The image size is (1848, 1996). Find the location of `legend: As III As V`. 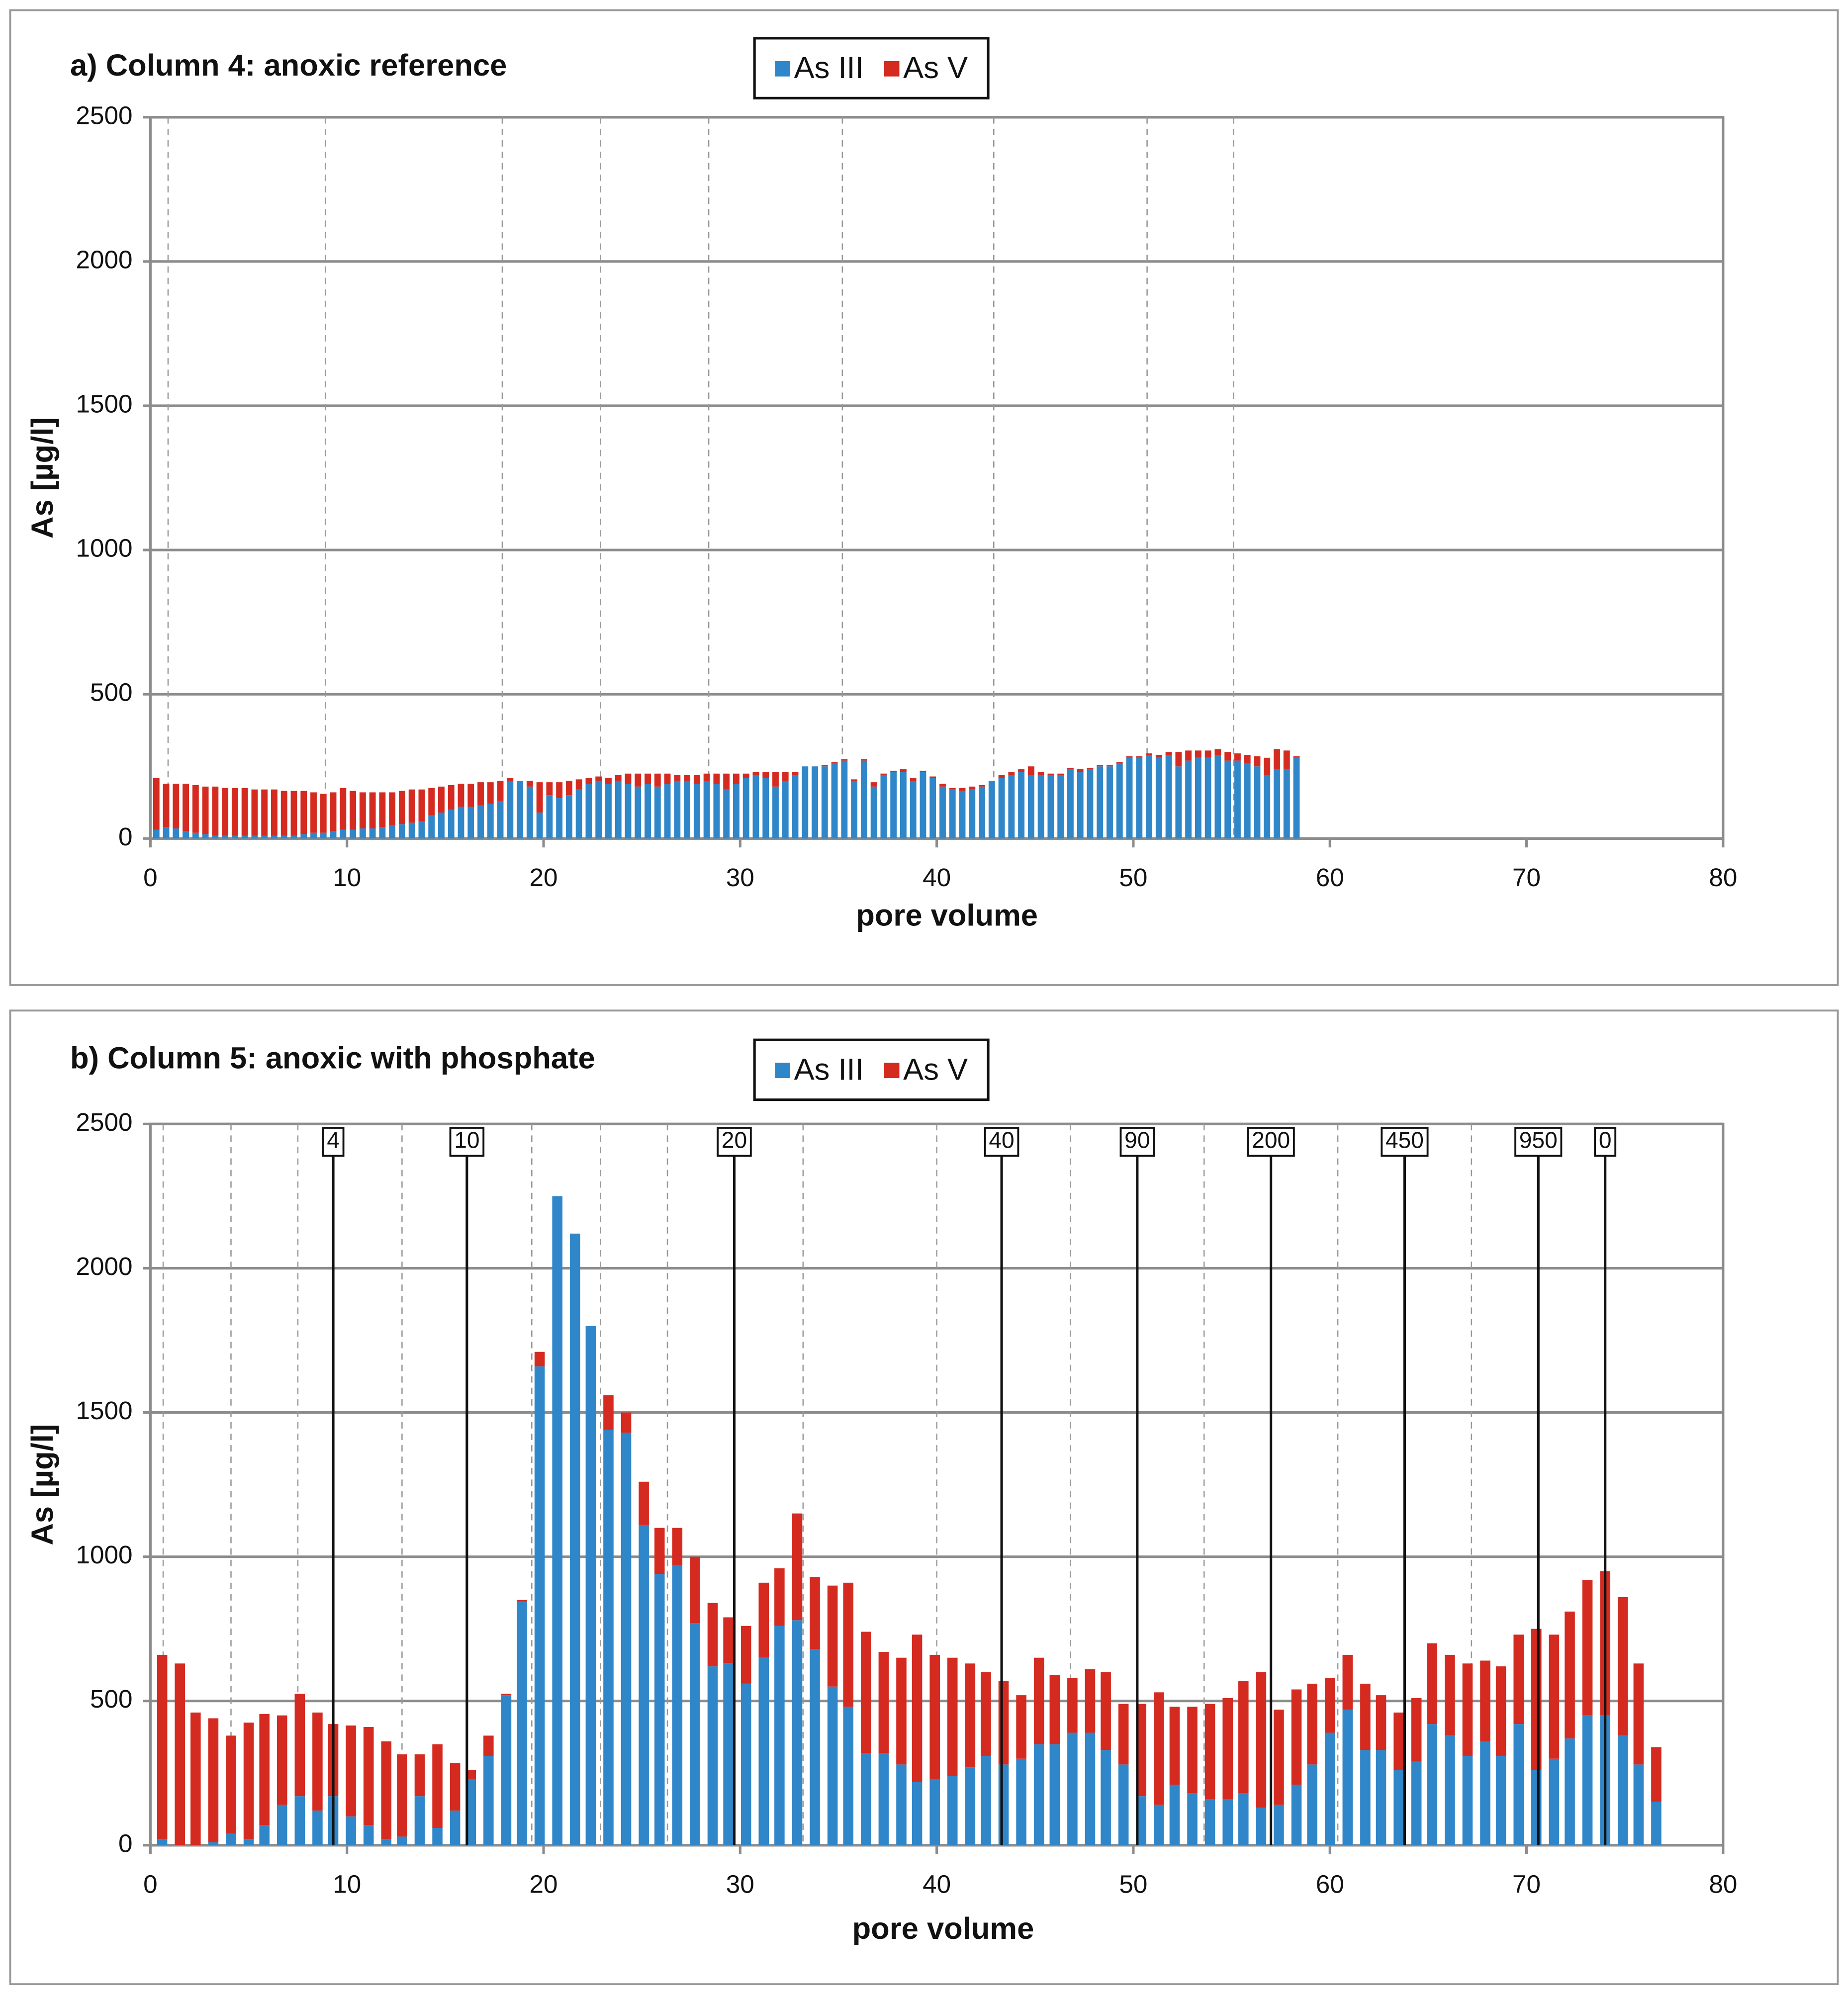

legend: As III As V is located at coordinates (871, 68).